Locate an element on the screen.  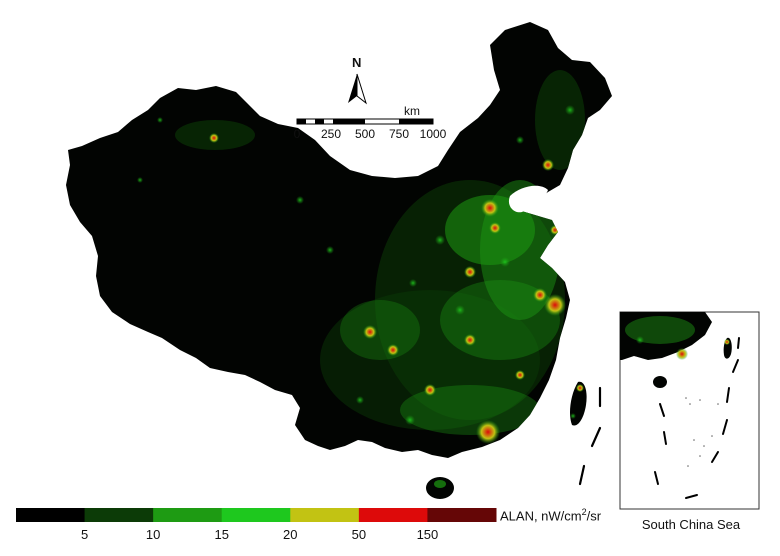
scale-bar is located at coordinates (365, 121).